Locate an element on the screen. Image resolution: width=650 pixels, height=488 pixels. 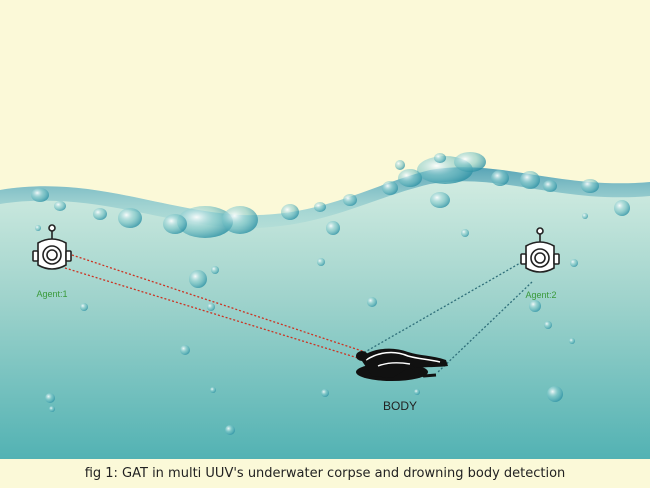
edge-agent1-body-b is located at coordinates (211, 313).